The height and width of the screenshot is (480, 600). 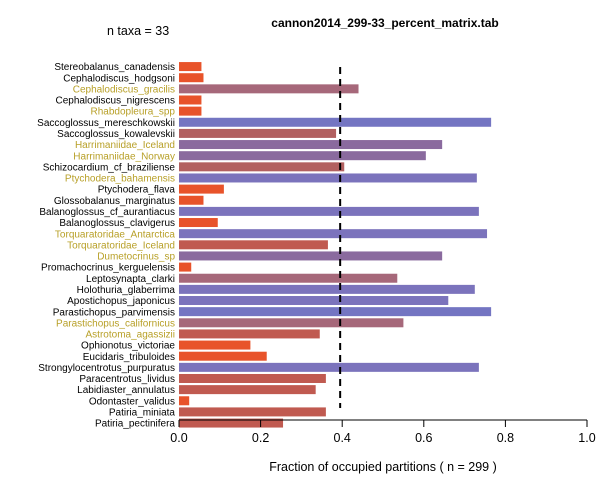 What do you see at coordinates (249, 334) in the screenshot?
I see `bar-astrotoma-agassizii` at bounding box center [249, 334].